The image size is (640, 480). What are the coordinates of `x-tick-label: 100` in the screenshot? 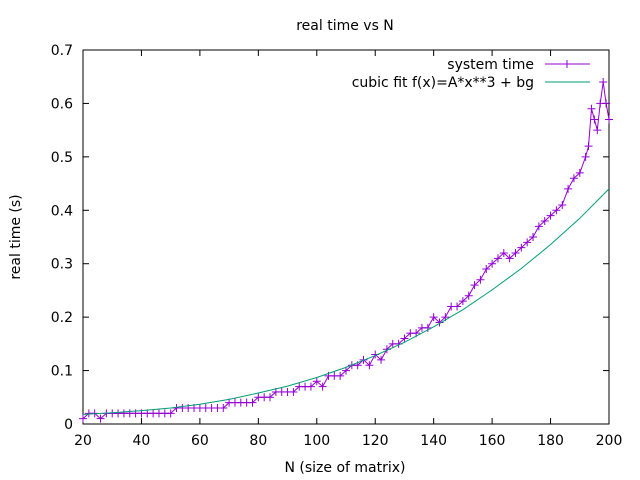 It's located at (316, 441).